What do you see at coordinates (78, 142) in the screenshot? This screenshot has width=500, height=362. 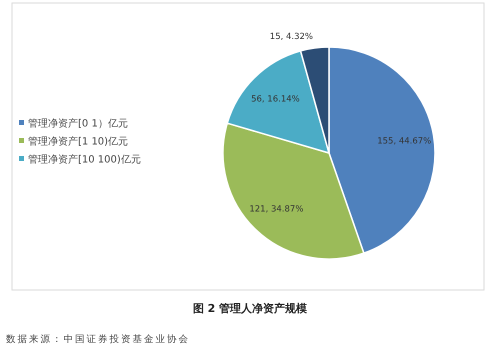 I see `legend-label: 管理净资产[1 10)亿元` at bounding box center [78, 142].